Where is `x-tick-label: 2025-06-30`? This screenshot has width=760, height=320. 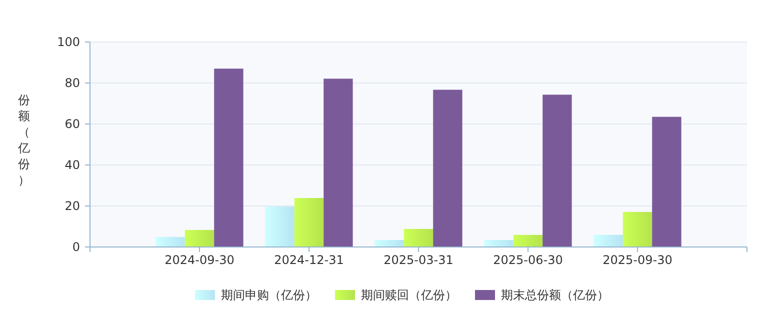
x-tick-label: 2025-06-30 is located at coordinates (528, 260).